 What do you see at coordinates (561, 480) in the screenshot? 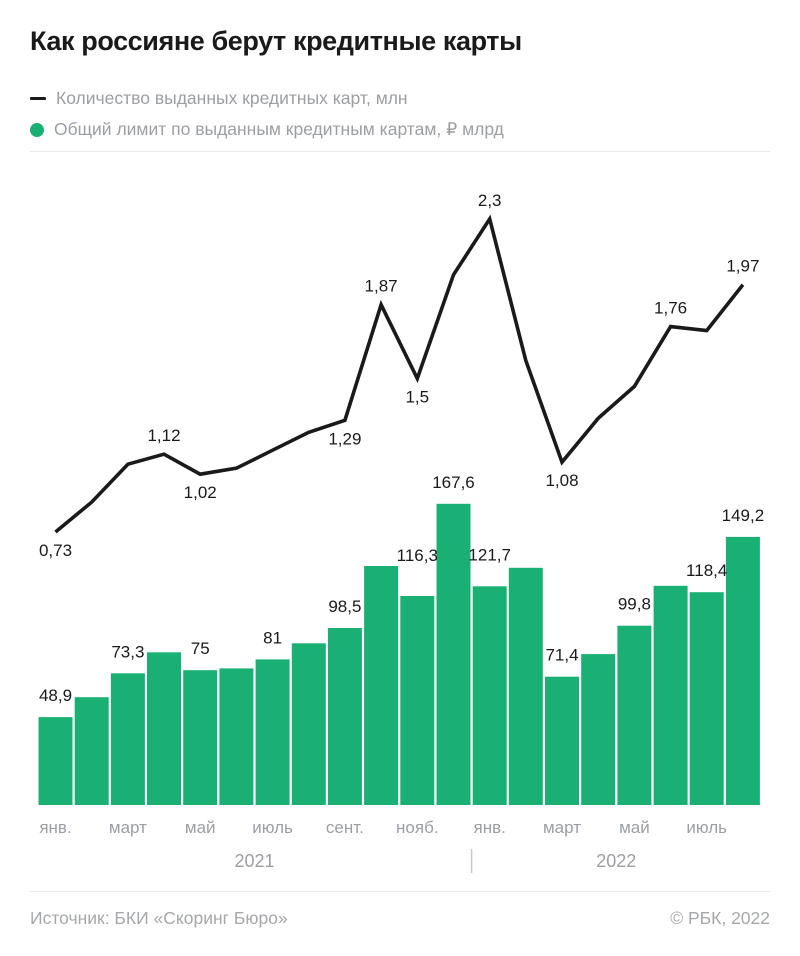
I see `line-value-label: 1,08` at bounding box center [561, 480].